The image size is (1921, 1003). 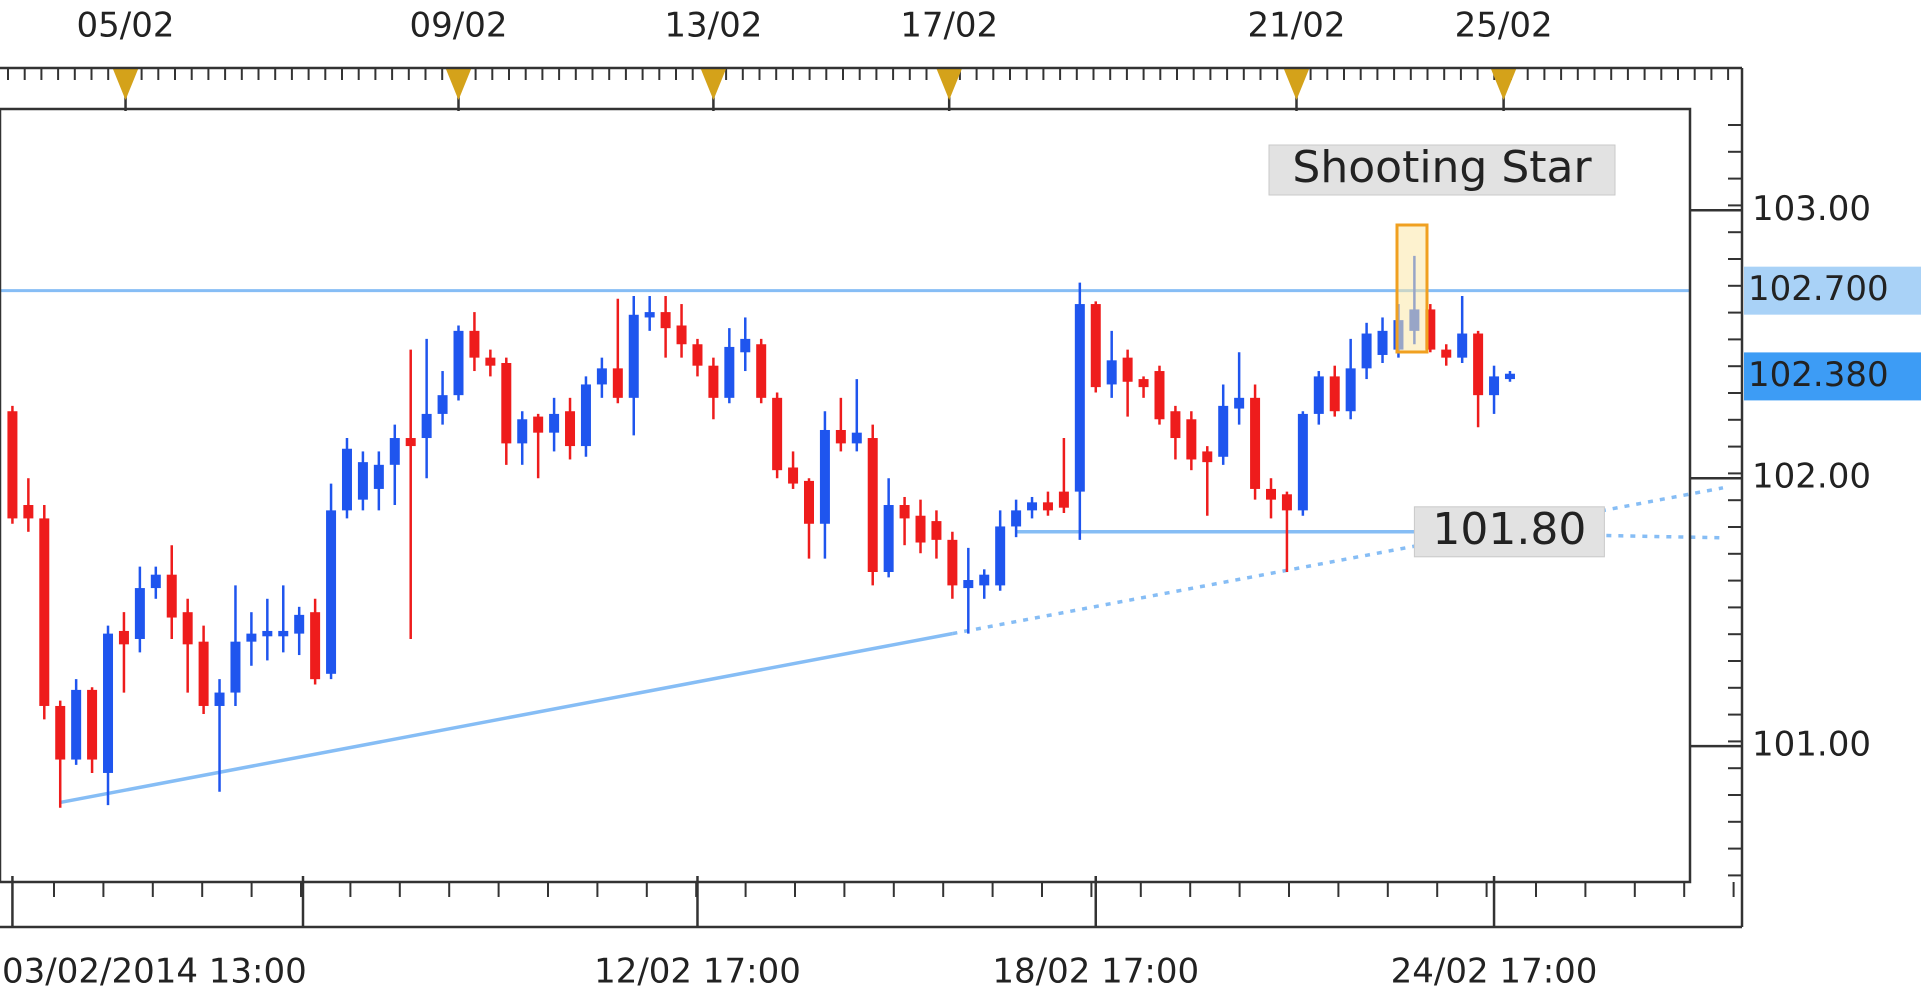 I want to click on x2-tick-label: 17/02, so click(x=949, y=26).